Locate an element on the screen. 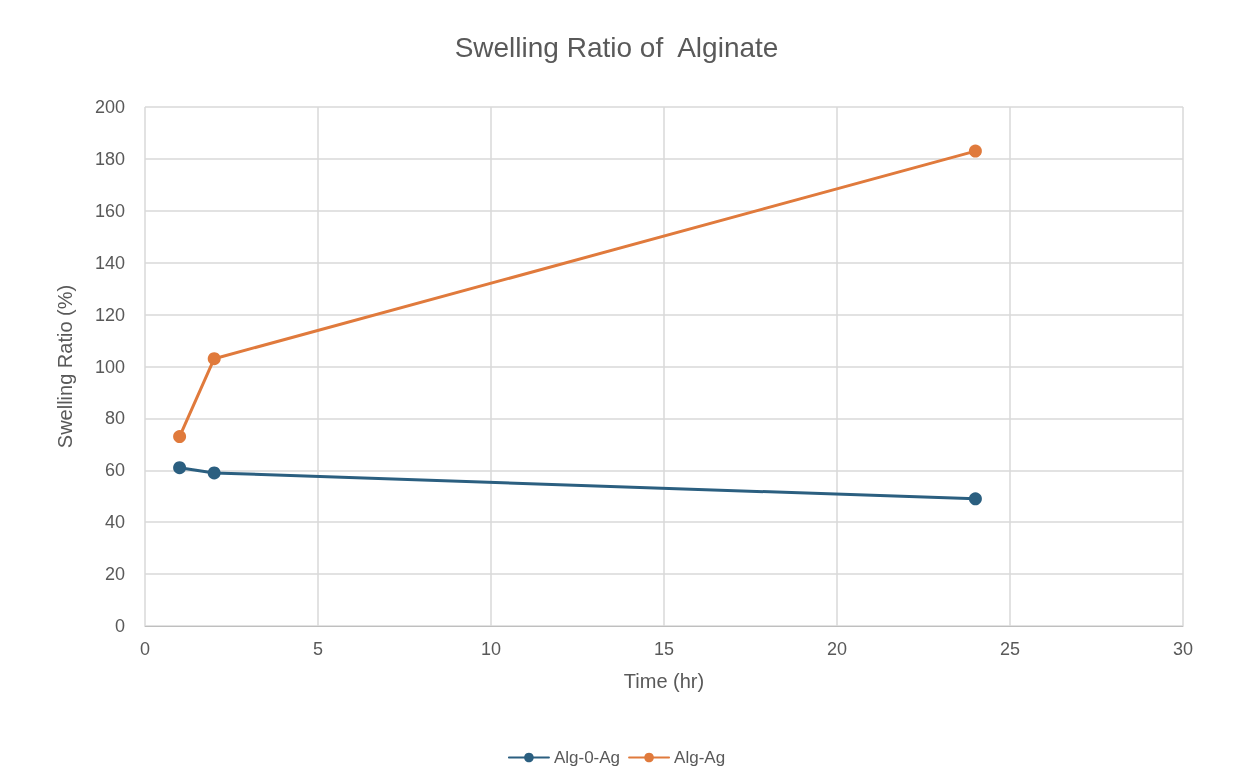 The image size is (1233, 781). x-tick-label: 15 is located at coordinates (664, 649).